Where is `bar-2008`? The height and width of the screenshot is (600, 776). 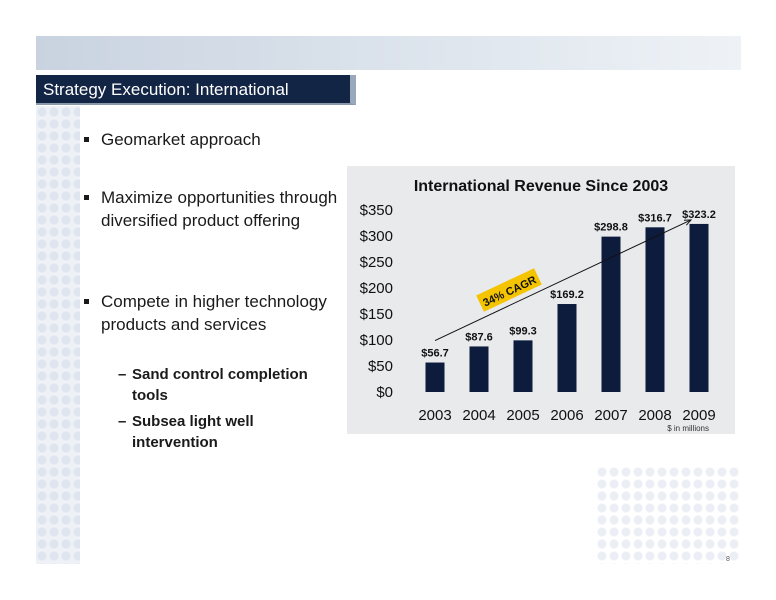
bar-2008 is located at coordinates (655, 309).